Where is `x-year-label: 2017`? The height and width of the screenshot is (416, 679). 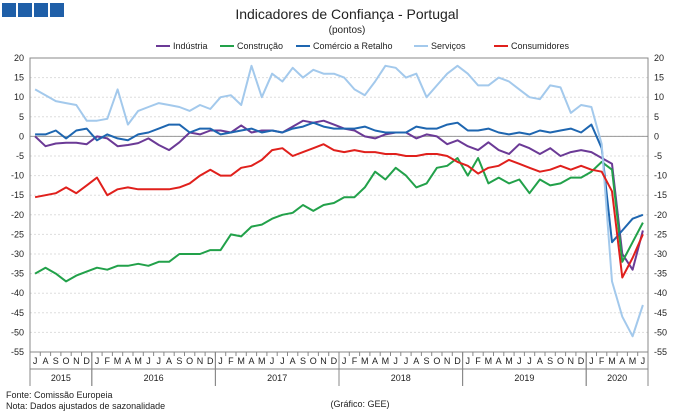 x-year-label: 2017 is located at coordinates (277, 378).